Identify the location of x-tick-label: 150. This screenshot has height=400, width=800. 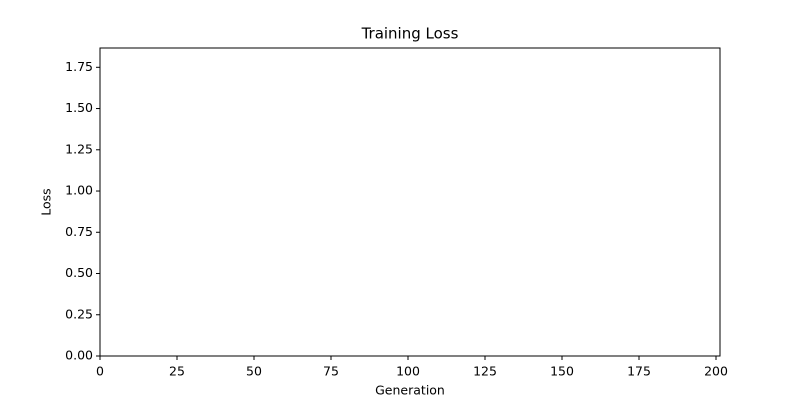
(562, 371).